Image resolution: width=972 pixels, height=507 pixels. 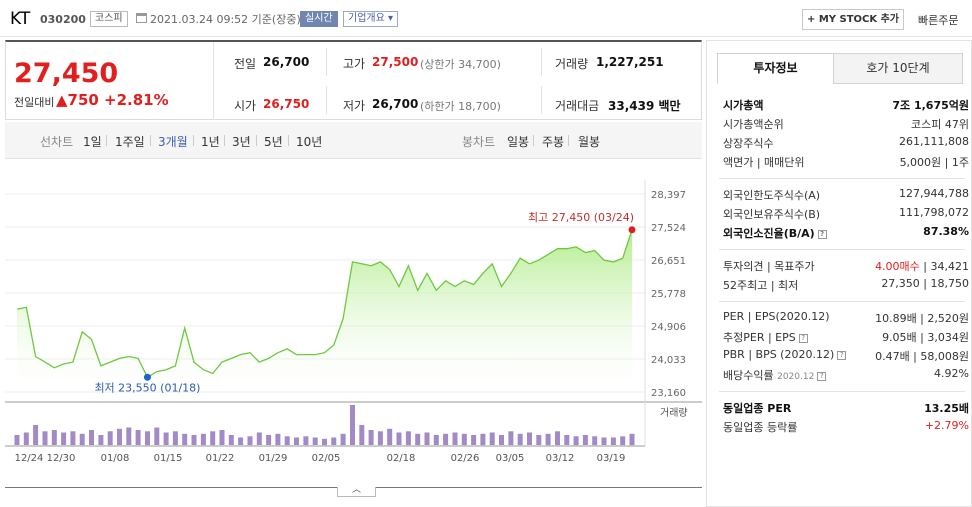 What do you see at coordinates (225, 19) in the screenshot?
I see `datetime: 2021.03.24 09:52 기준(장중)` at bounding box center [225, 19].